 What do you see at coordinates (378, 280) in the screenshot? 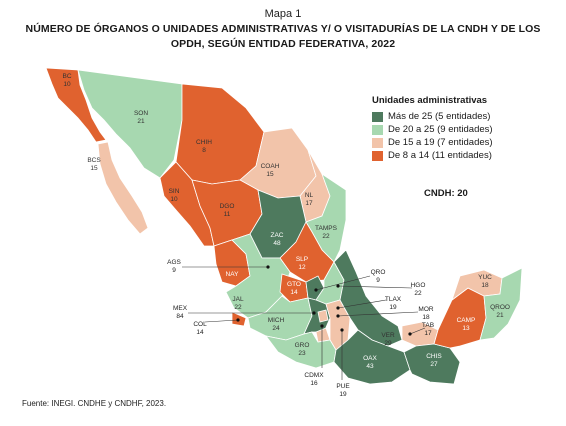
I see `label-qro-value: 9` at bounding box center [378, 280].